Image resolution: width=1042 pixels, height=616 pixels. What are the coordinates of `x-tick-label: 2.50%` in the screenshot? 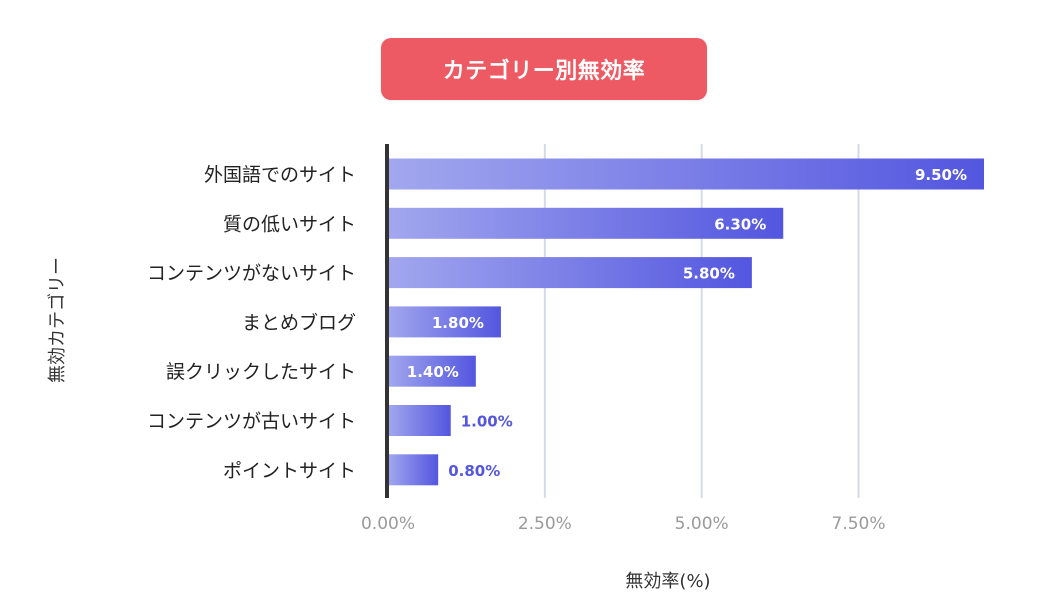 It's located at (545, 524).